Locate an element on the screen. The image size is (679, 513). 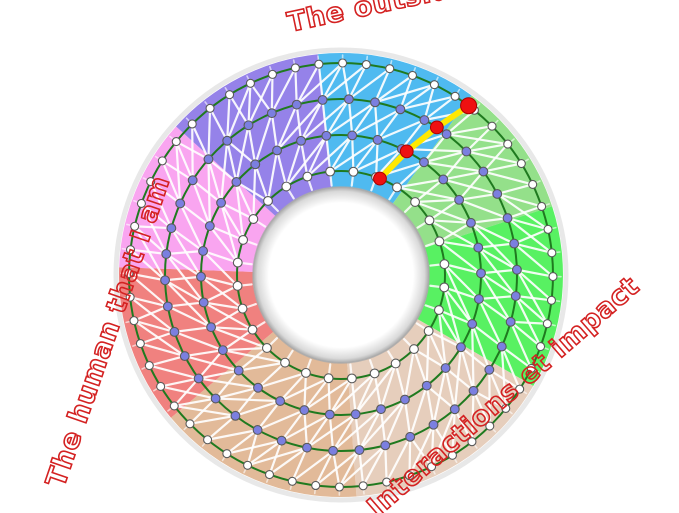
highlight-node-layer is located at coordinates (425, 141).